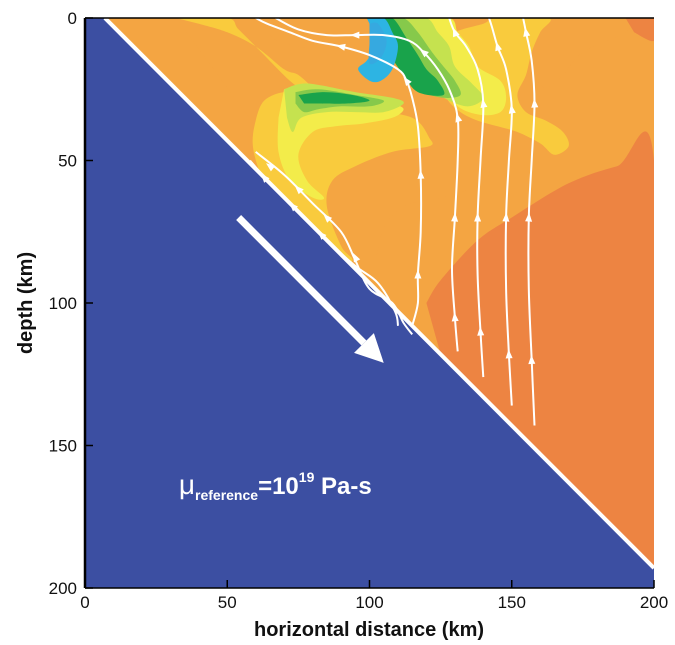 The width and height of the screenshot is (675, 645). What do you see at coordinates (369, 630) in the screenshot?
I see `x-axis-title: horizontal distance (km)` at bounding box center [369, 630].